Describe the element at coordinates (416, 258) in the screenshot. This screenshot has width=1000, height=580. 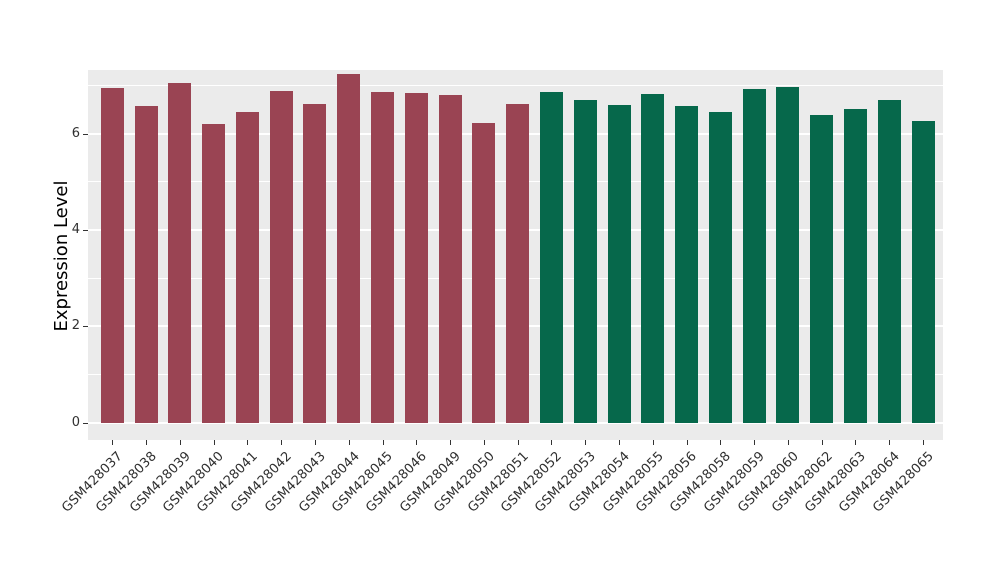
I see `bar-GSM428046` at that location.